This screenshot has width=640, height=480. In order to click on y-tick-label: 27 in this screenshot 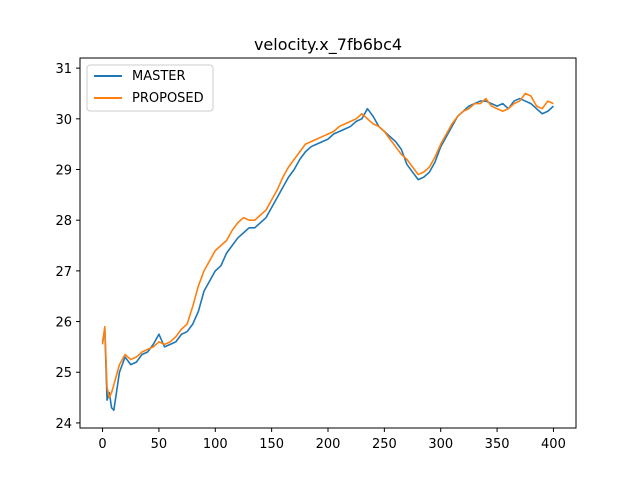, I will do `click(63, 272)`.